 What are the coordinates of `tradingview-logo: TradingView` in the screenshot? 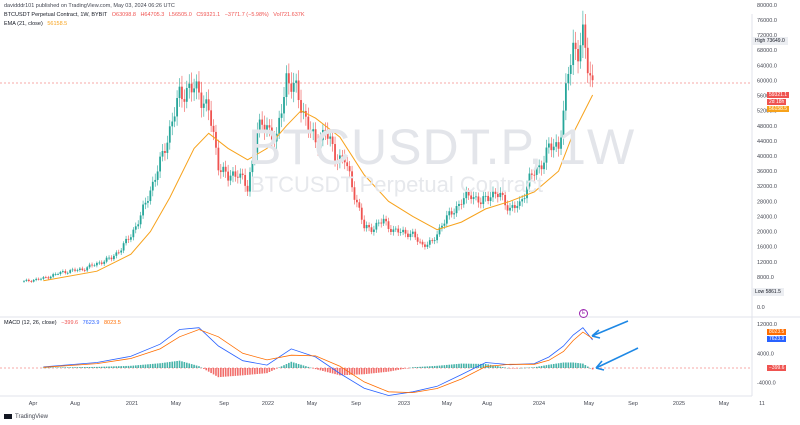 It's located at (26, 417).